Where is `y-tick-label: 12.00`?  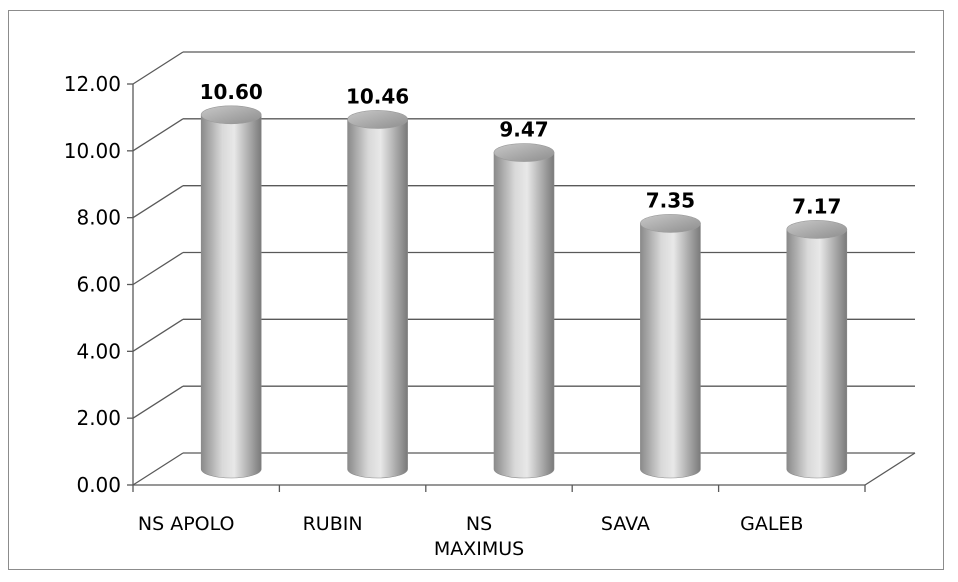 y-tick-label: 12.00 is located at coordinates (92, 84).